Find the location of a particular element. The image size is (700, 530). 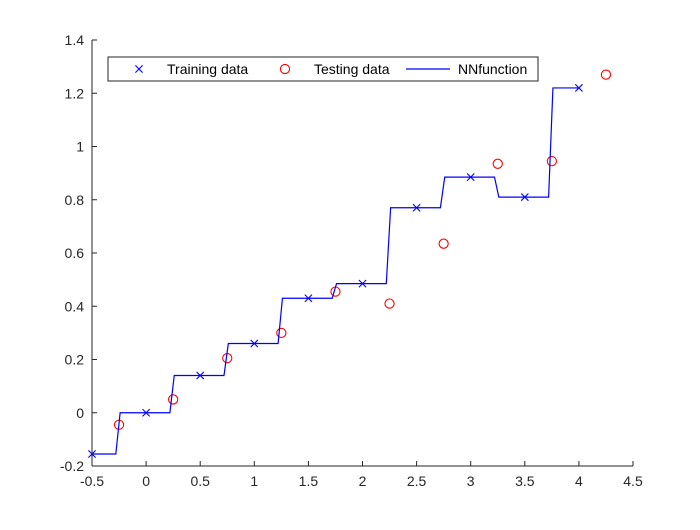

x-tick-label: 4.5 is located at coordinates (633, 481).